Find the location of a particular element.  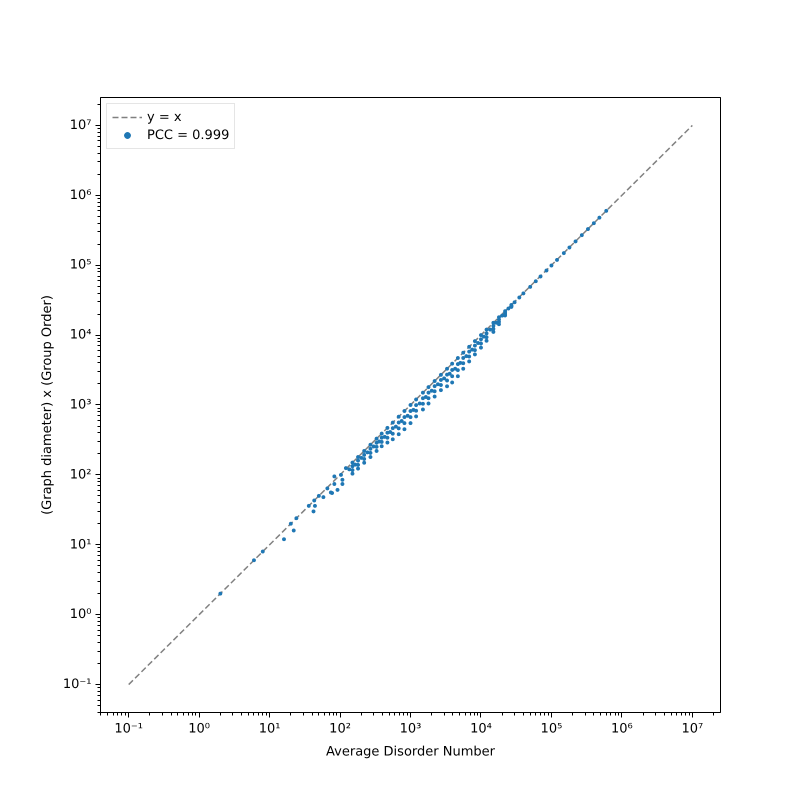

x-tick-label: 10⁰ is located at coordinates (199, 729).